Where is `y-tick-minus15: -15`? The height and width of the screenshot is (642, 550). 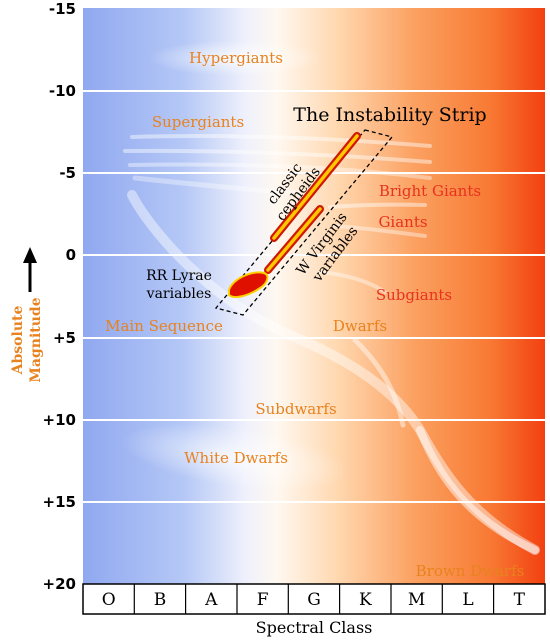
y-tick-minus15: -15 is located at coordinates (62, 9).